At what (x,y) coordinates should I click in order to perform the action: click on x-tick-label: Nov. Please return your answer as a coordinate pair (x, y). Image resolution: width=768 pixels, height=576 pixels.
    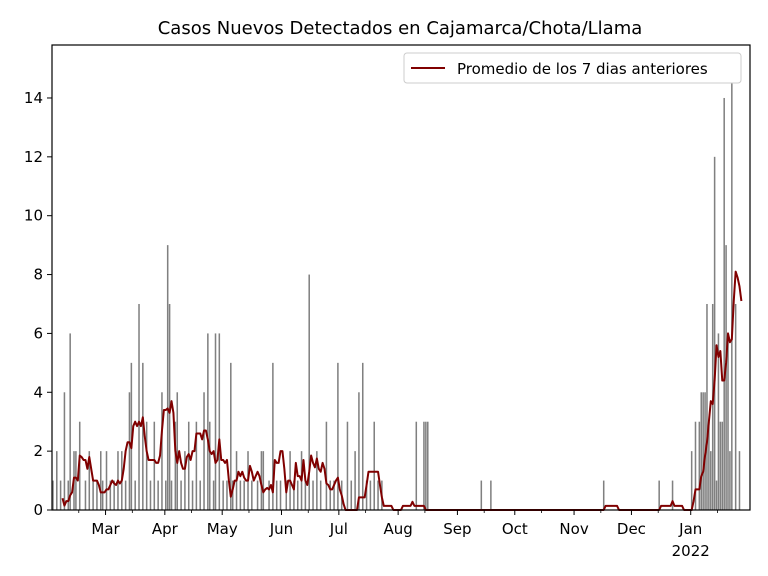
    Looking at the image, I should click on (573, 529).